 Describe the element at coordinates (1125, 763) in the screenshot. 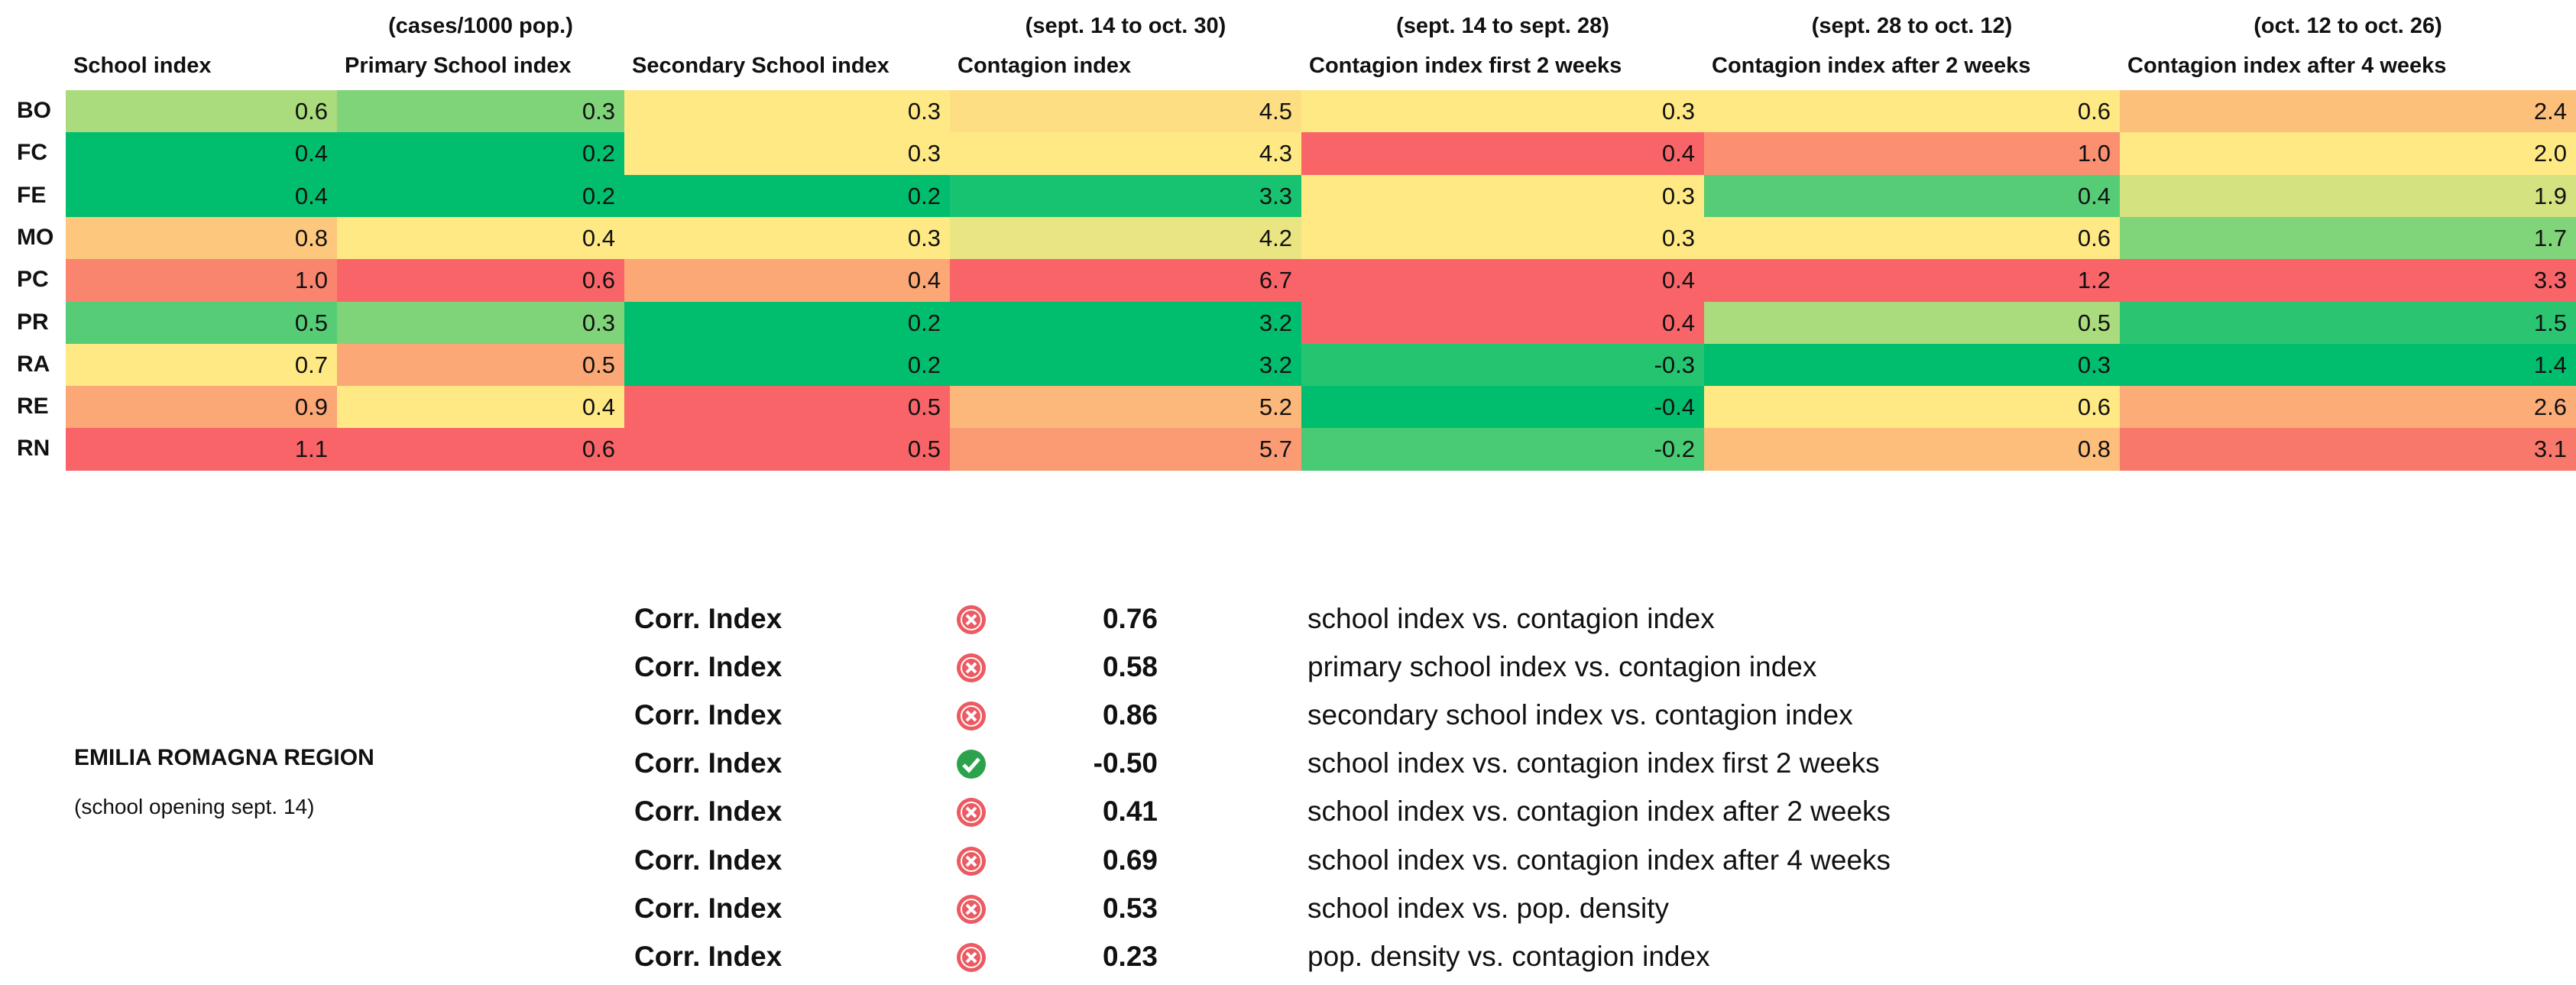

I see `corr-value: -0.50` at that location.